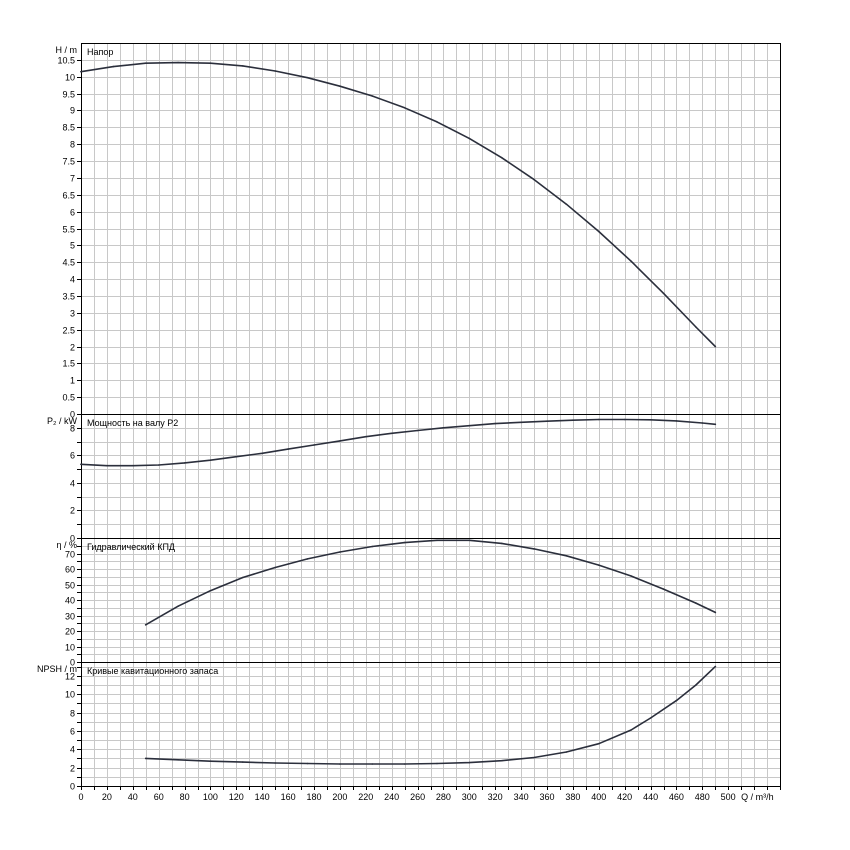  What do you see at coordinates (70, 586) in the screenshot?
I see `efficiency-y-tick-label: 50` at bounding box center [70, 586].